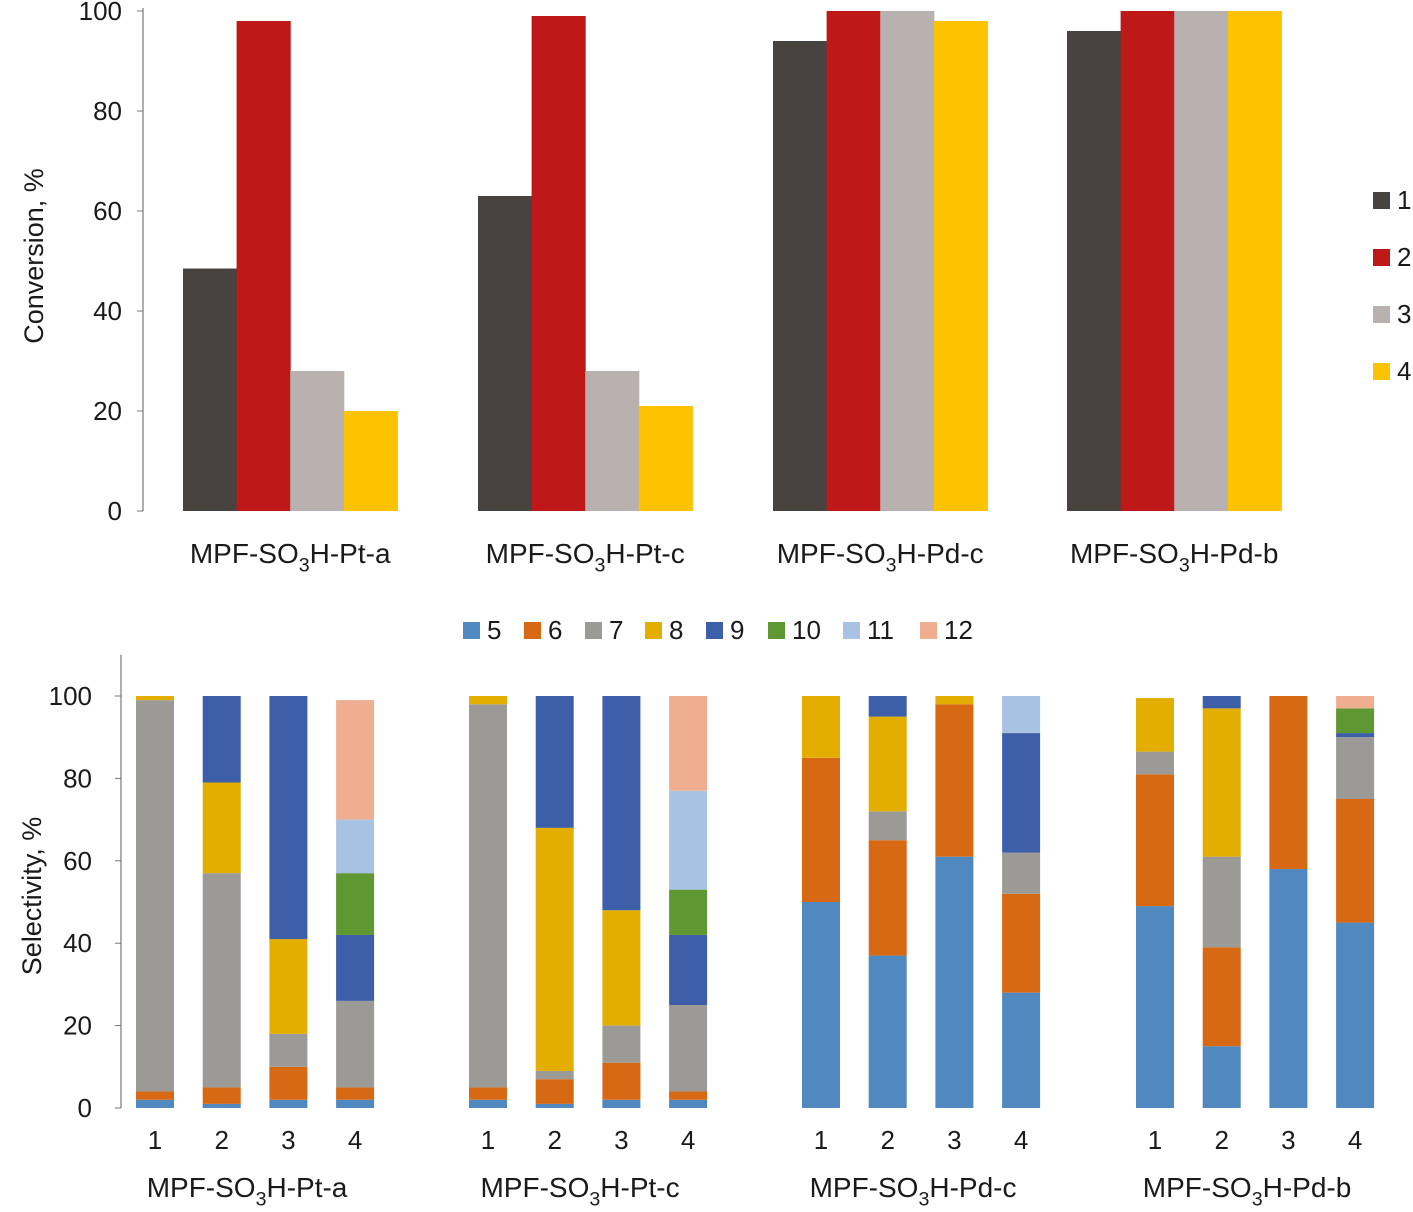 This screenshot has height=1212, width=1413. What do you see at coordinates (77, 1026) in the screenshot?
I see `y-tick-label: 20` at bounding box center [77, 1026].